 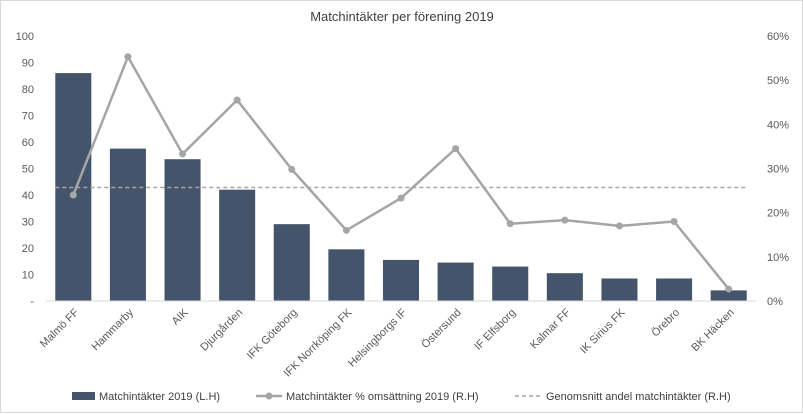 I want to click on legend-label-average: Genomsnitt andel matchintäkter (R.H), so click(x=638, y=397).